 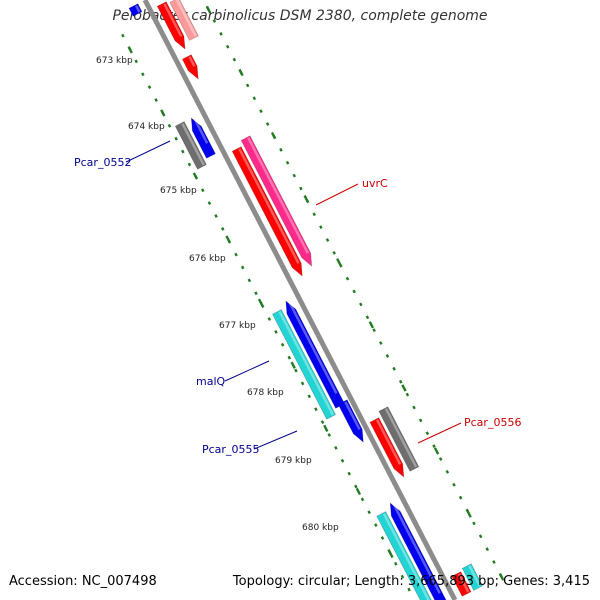 I want to click on gene-pcar-0555-shade, so click(x=352, y=416).